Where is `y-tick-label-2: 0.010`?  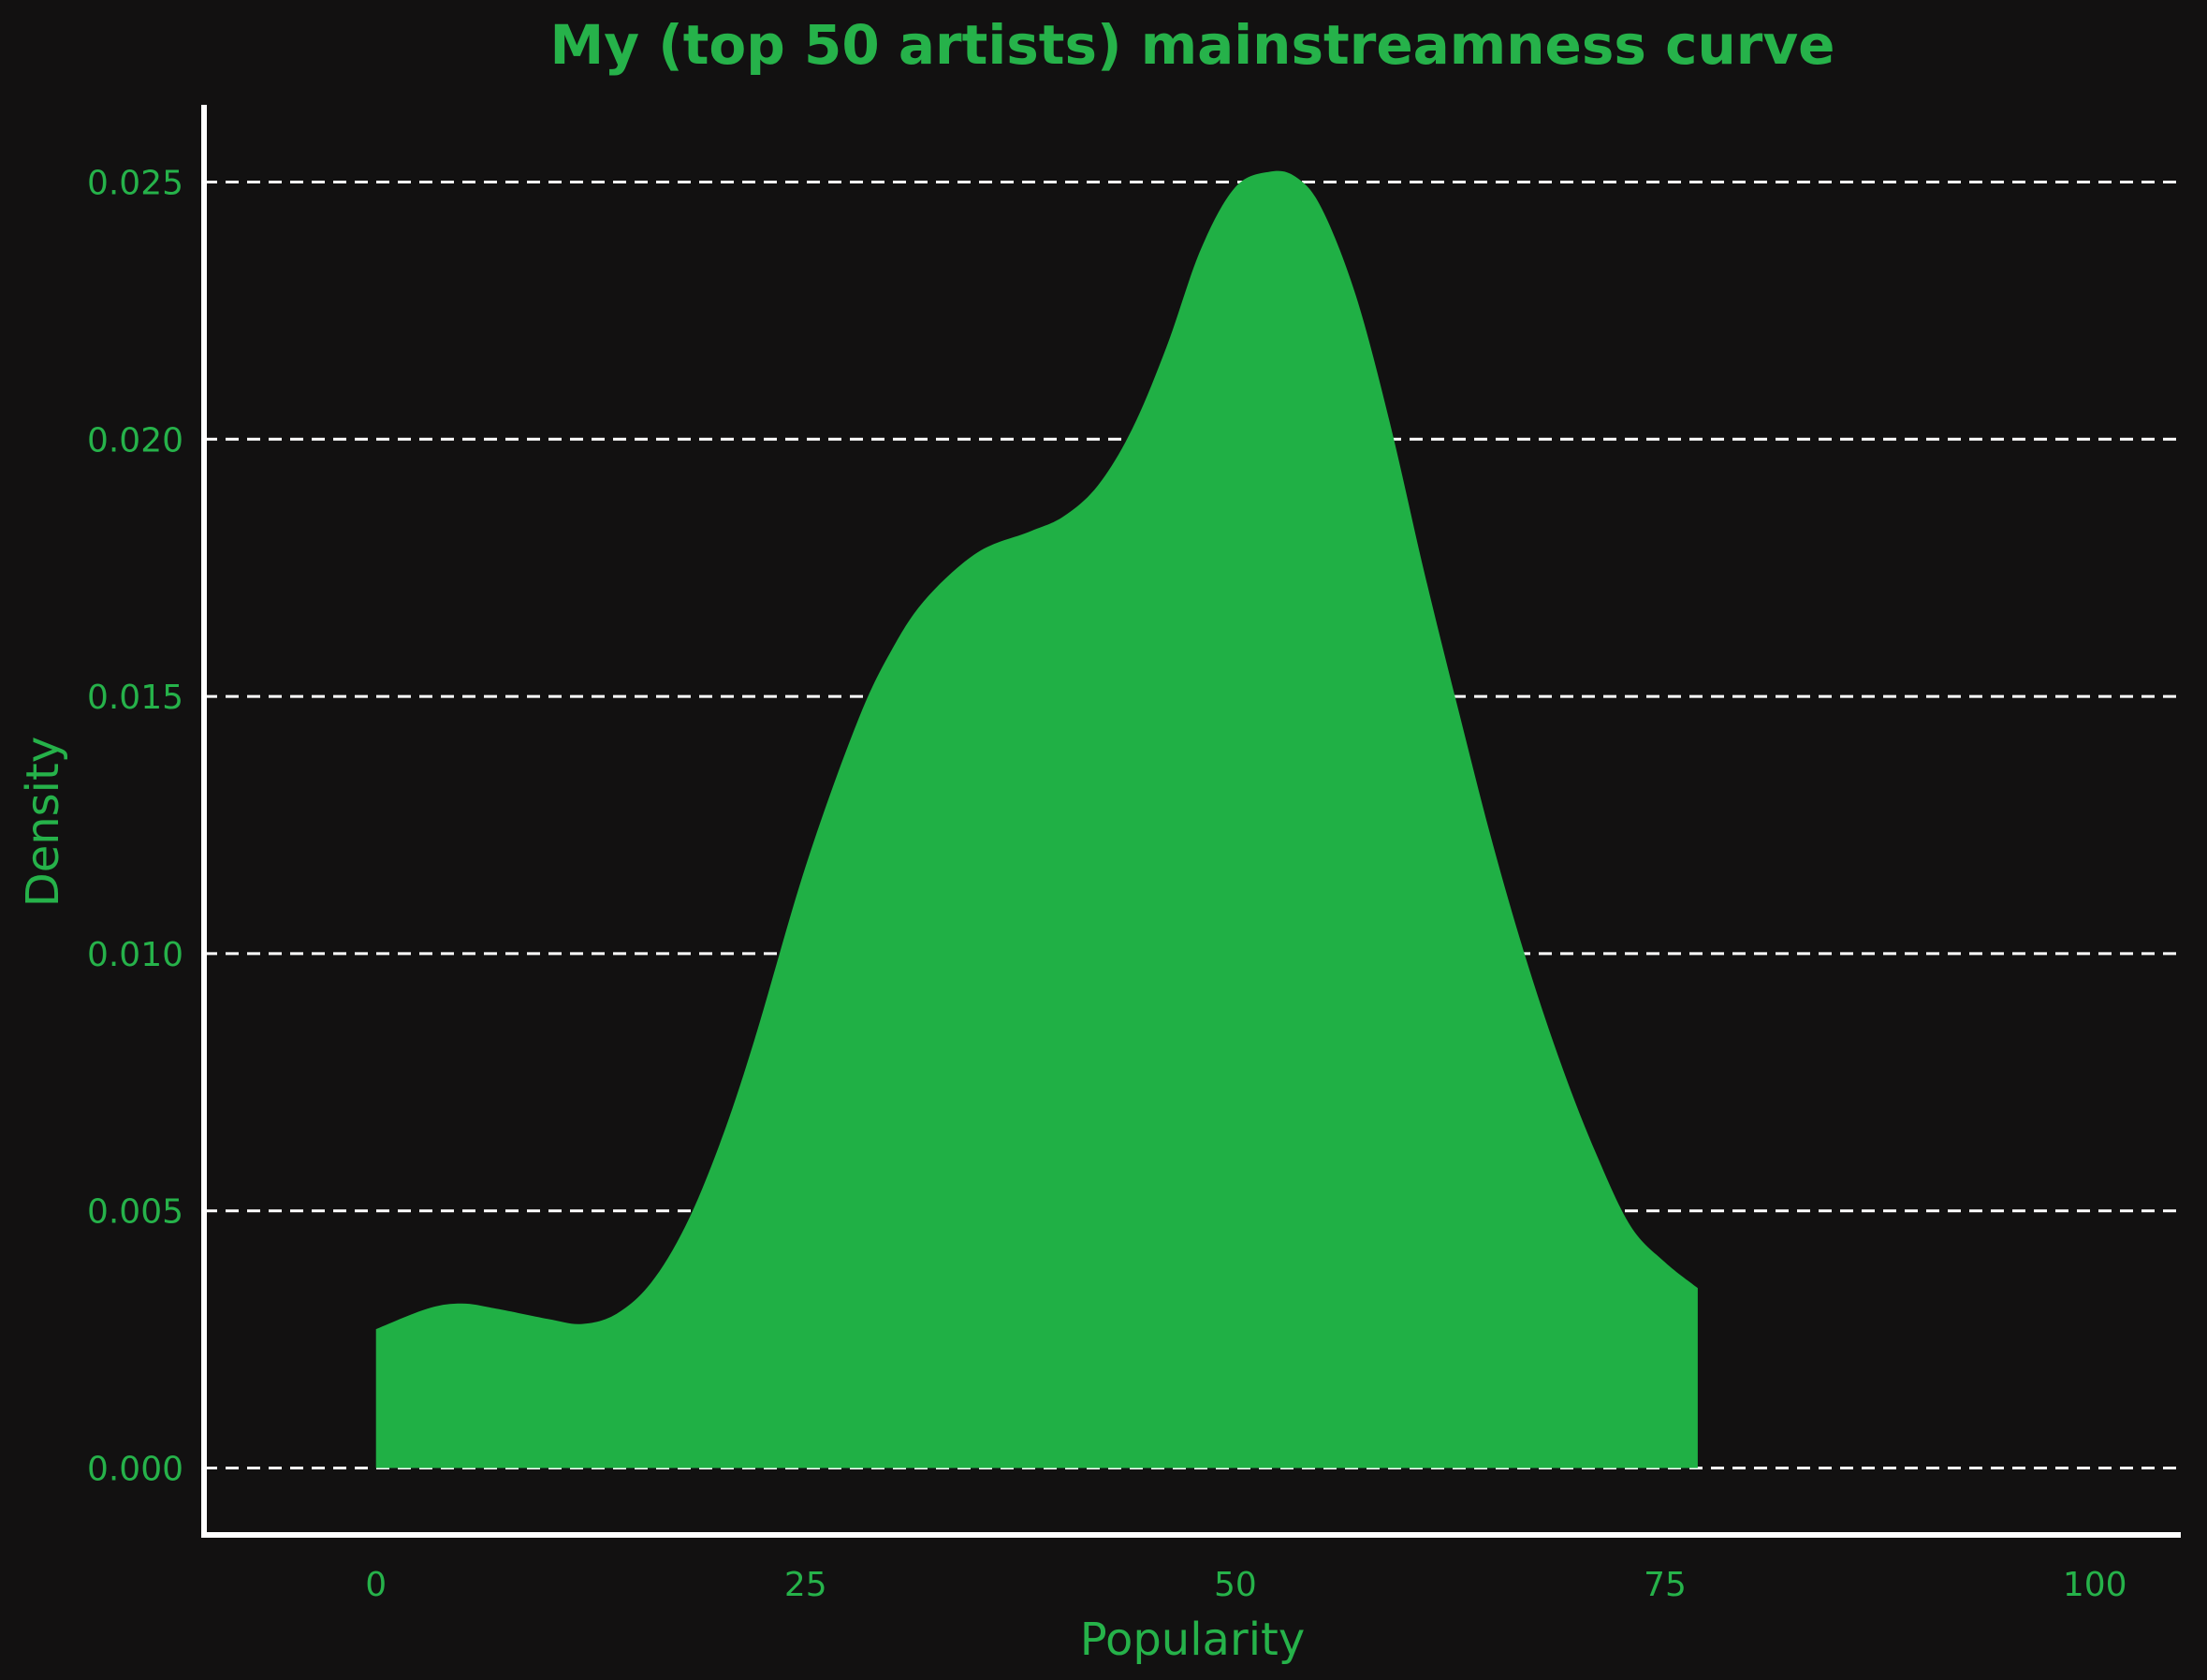
y-tick-label-2: 0.010 is located at coordinates (135, 955).